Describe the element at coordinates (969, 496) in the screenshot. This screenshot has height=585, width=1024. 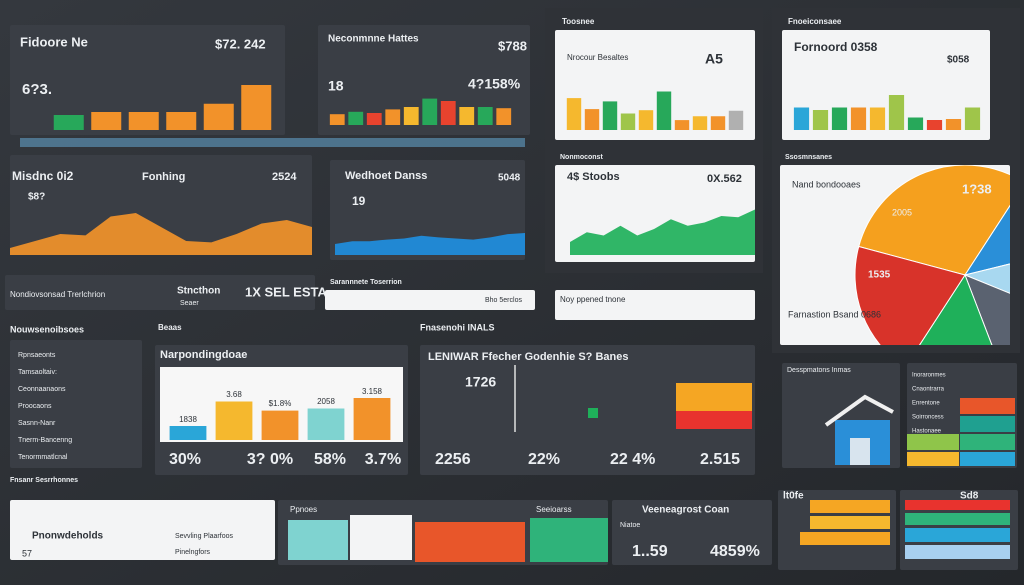
I see `panel-text: Sd8` at that location.